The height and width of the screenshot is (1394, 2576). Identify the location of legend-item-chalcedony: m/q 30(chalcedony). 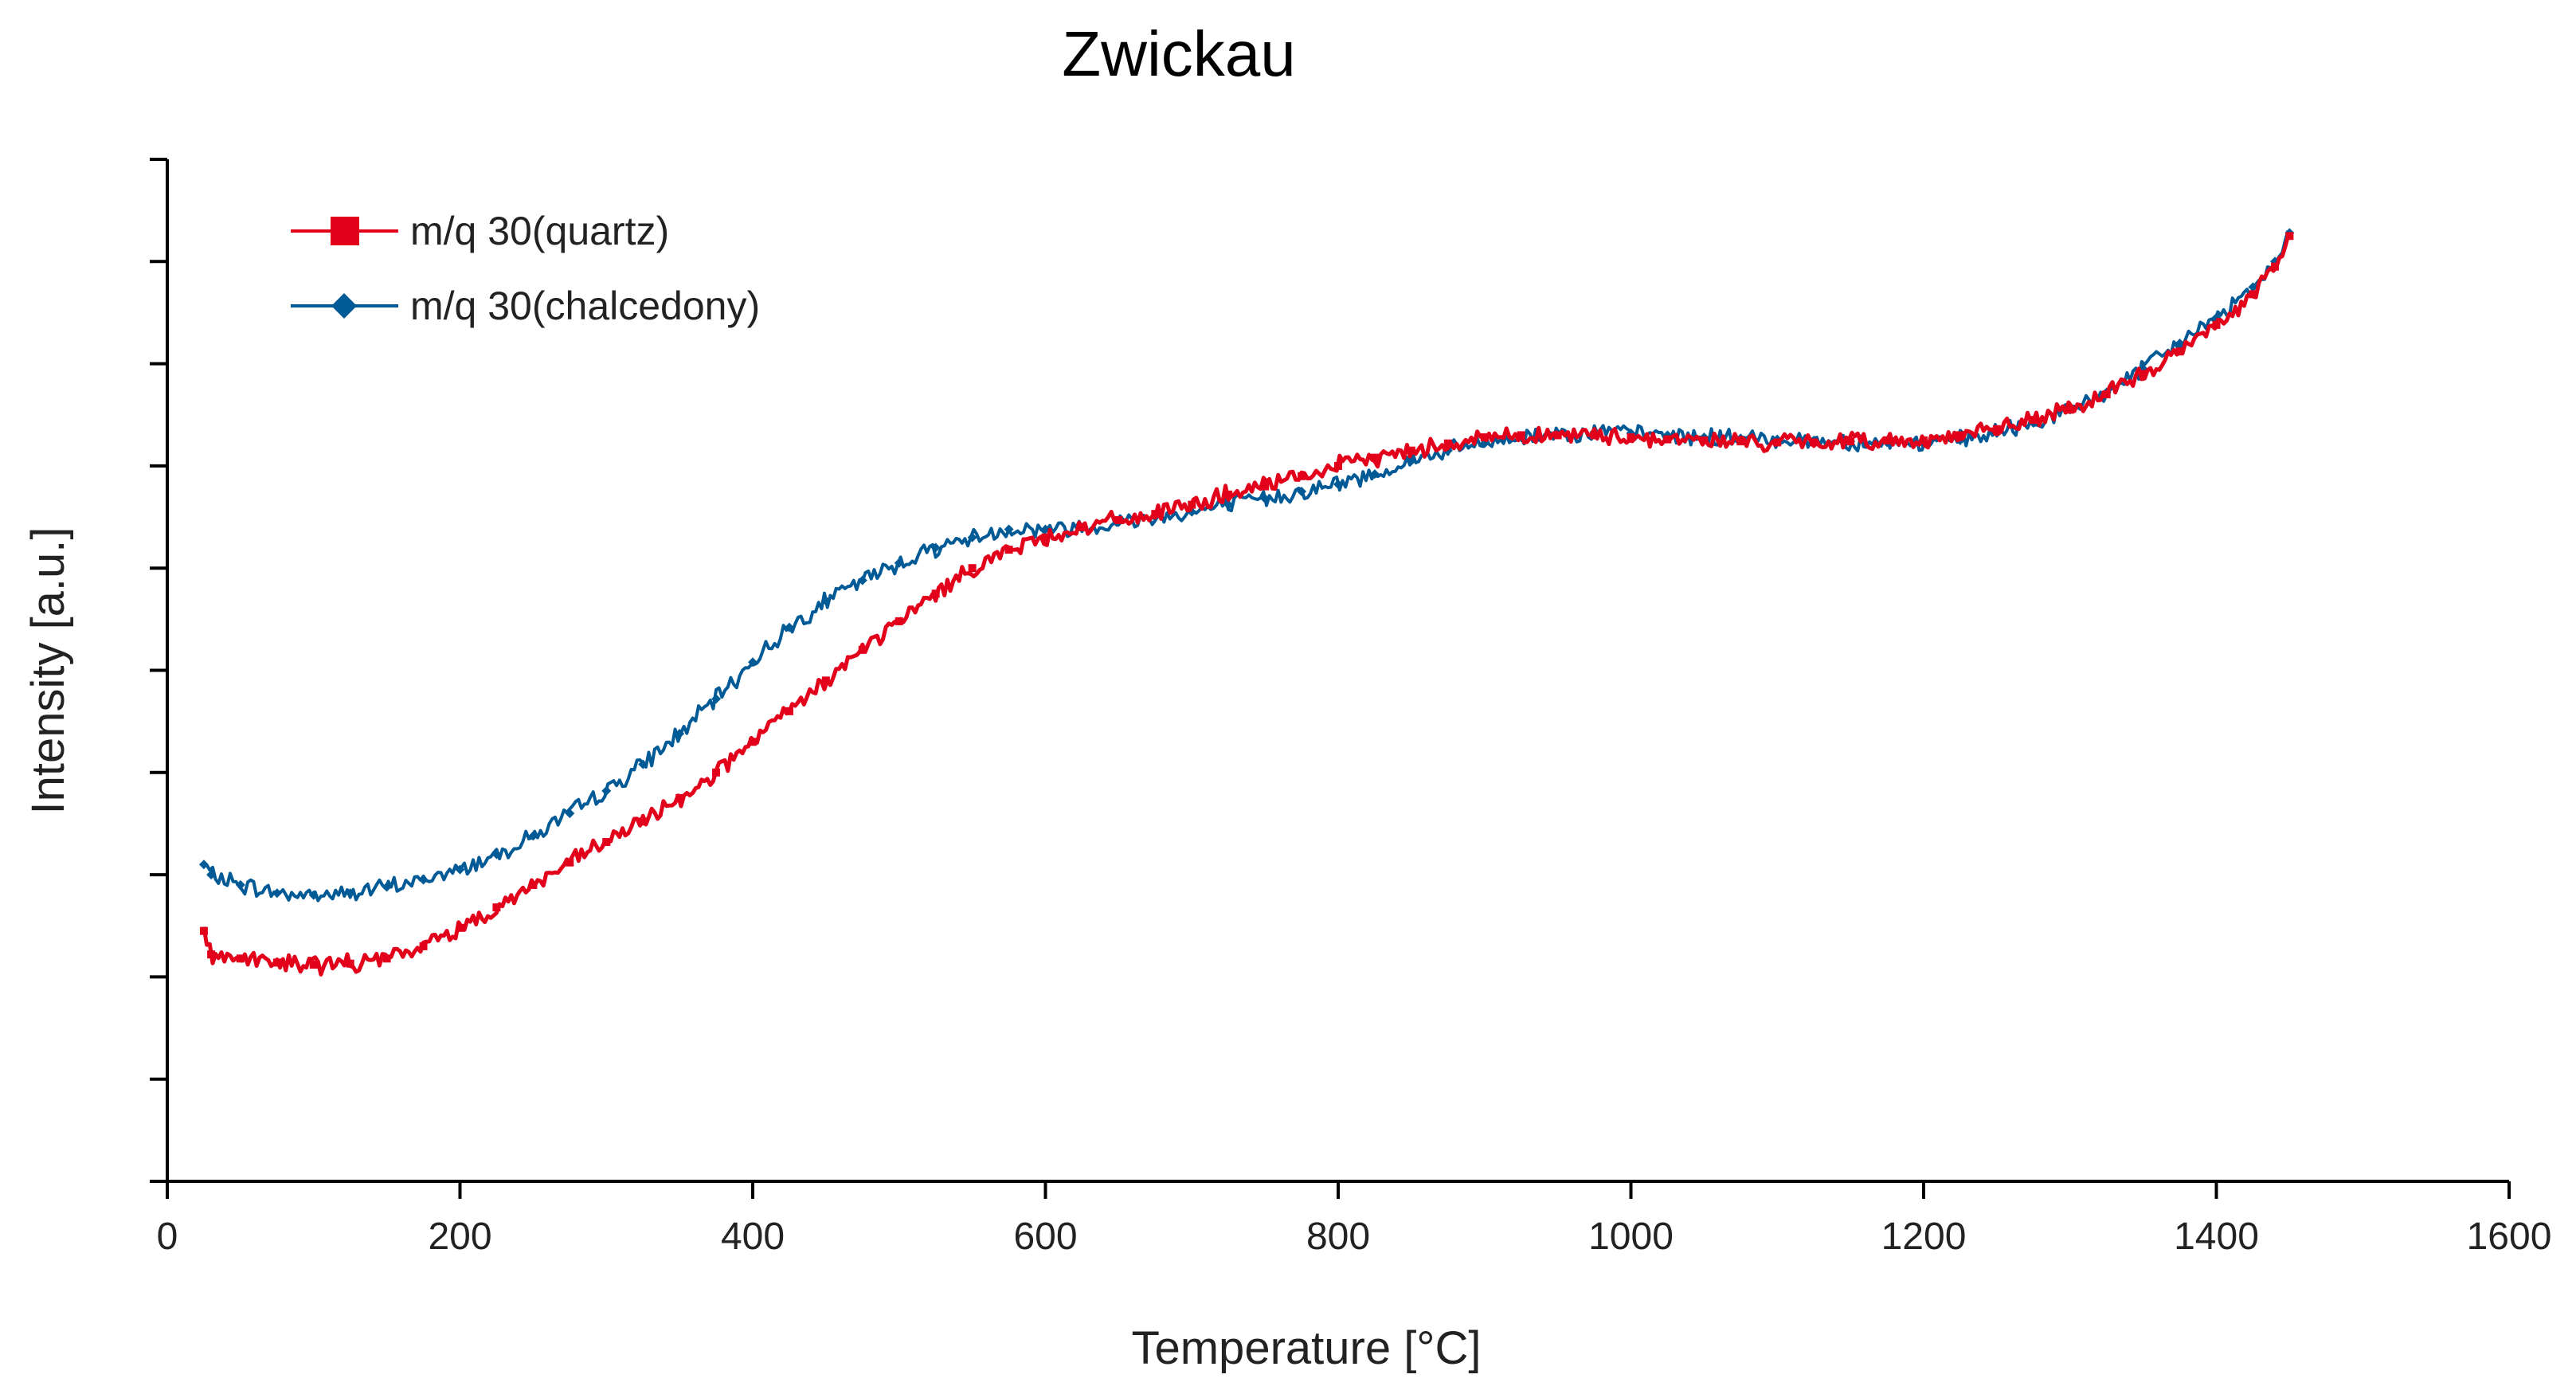
(525, 306).